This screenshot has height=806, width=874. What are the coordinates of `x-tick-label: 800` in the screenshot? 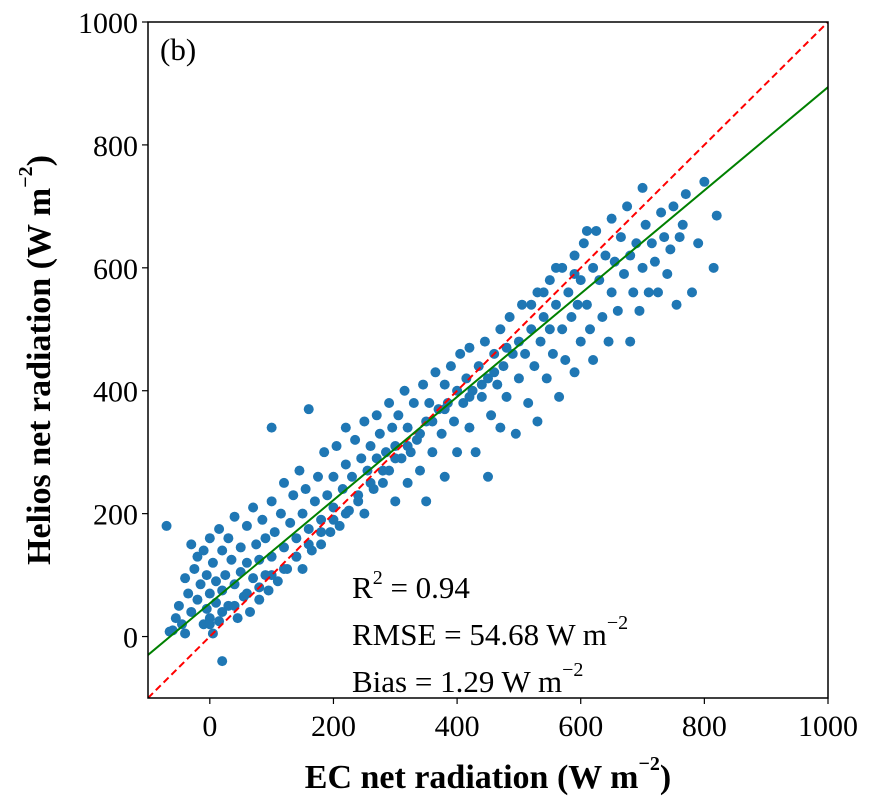 It's located at (704, 726).